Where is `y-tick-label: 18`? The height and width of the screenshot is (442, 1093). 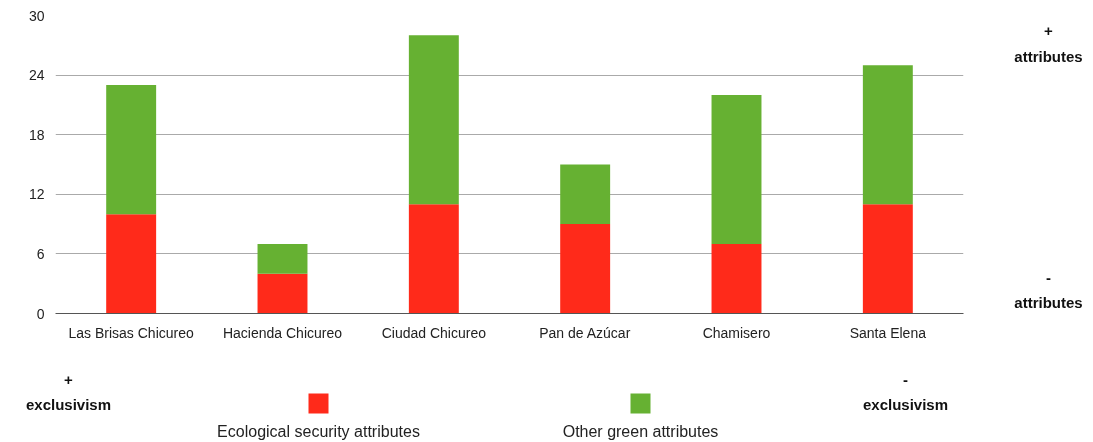 y-tick-label: 18 is located at coordinates (36, 134).